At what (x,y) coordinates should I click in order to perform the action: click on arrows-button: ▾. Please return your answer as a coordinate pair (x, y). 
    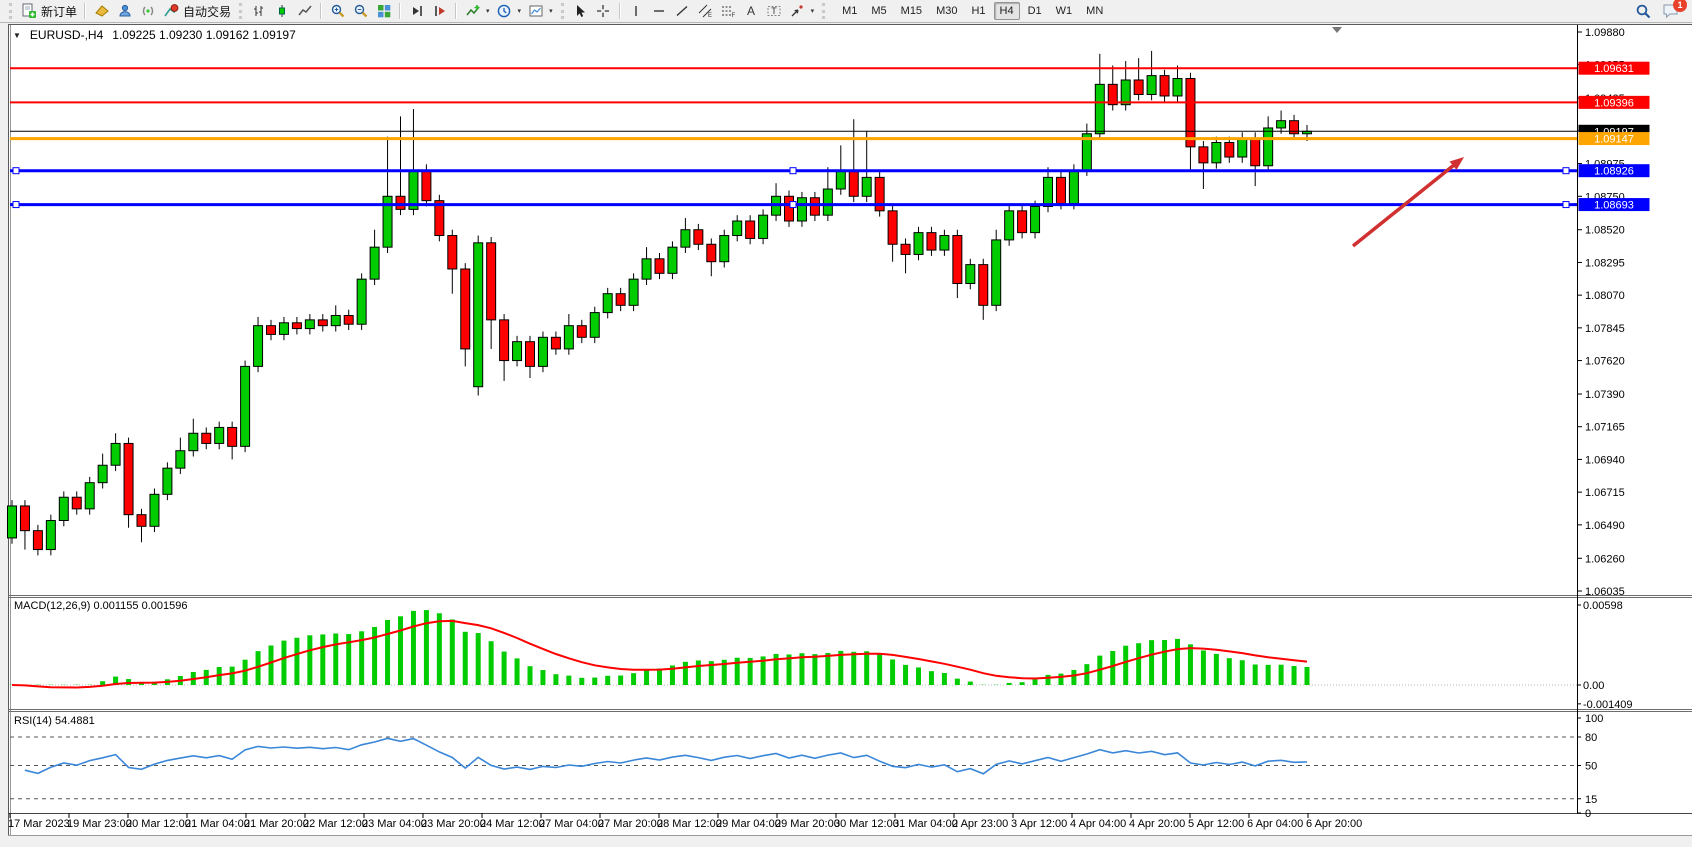
    Looking at the image, I should click on (802, 11).